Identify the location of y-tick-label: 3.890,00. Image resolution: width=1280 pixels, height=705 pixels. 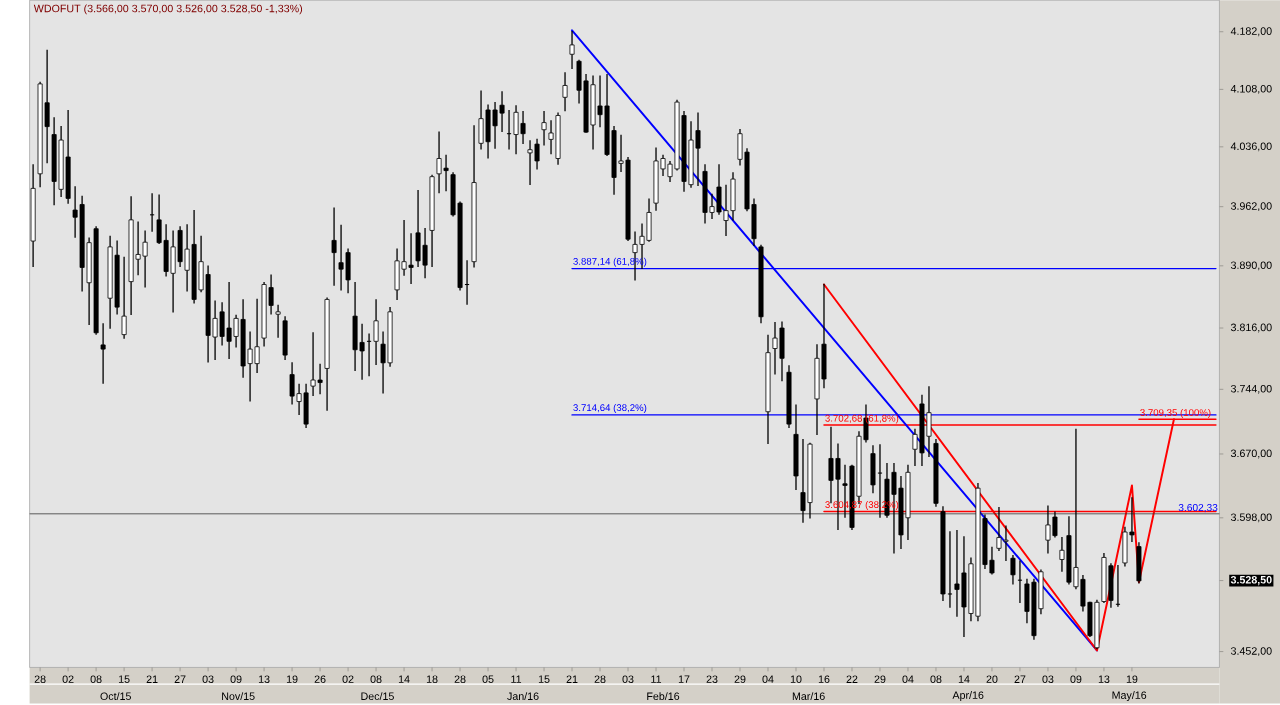
(1251, 266).